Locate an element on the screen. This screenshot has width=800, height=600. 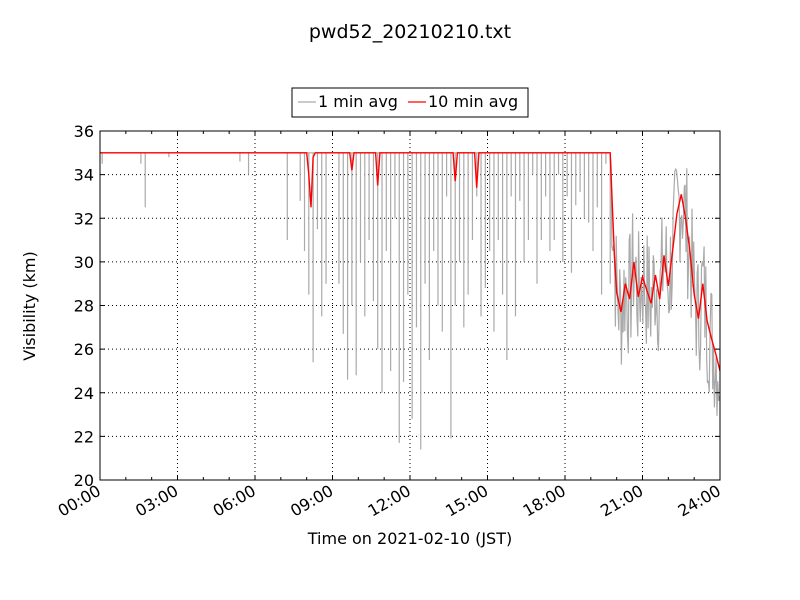
y-tick-label: 28 is located at coordinates (84, 306).